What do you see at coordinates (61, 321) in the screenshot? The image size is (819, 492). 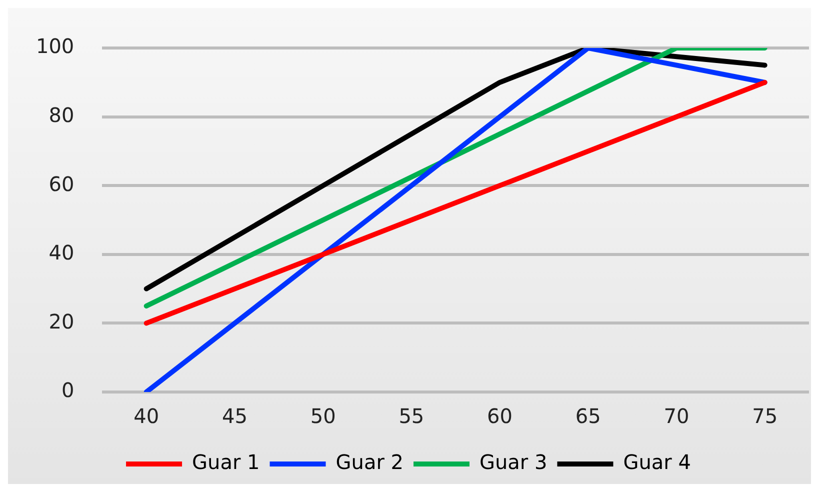 I see `y-tick-label: 20` at bounding box center [61, 321].